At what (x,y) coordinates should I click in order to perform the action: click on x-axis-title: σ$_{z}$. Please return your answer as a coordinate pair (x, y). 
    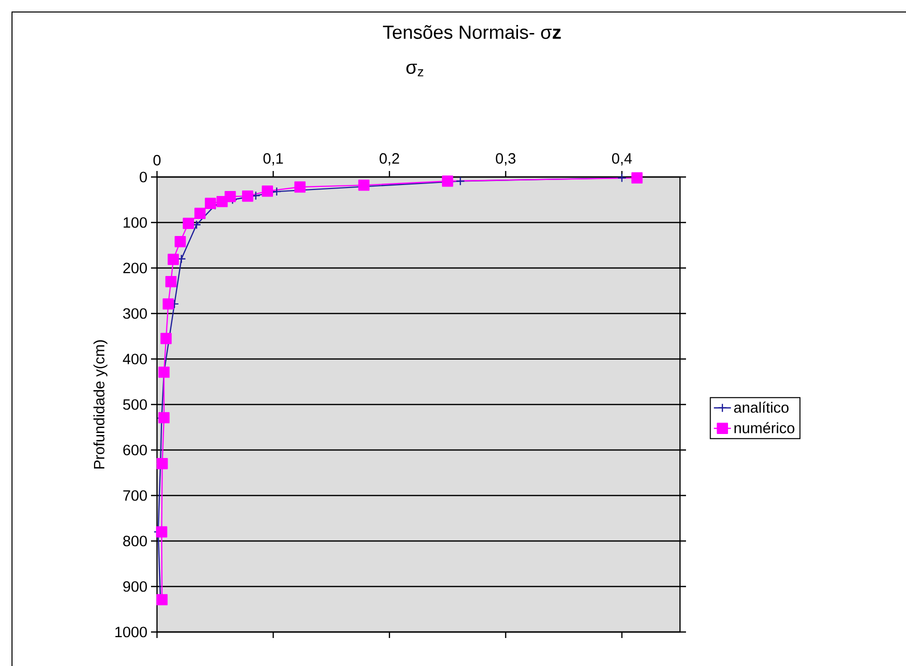
    Looking at the image, I should click on (415, 70).